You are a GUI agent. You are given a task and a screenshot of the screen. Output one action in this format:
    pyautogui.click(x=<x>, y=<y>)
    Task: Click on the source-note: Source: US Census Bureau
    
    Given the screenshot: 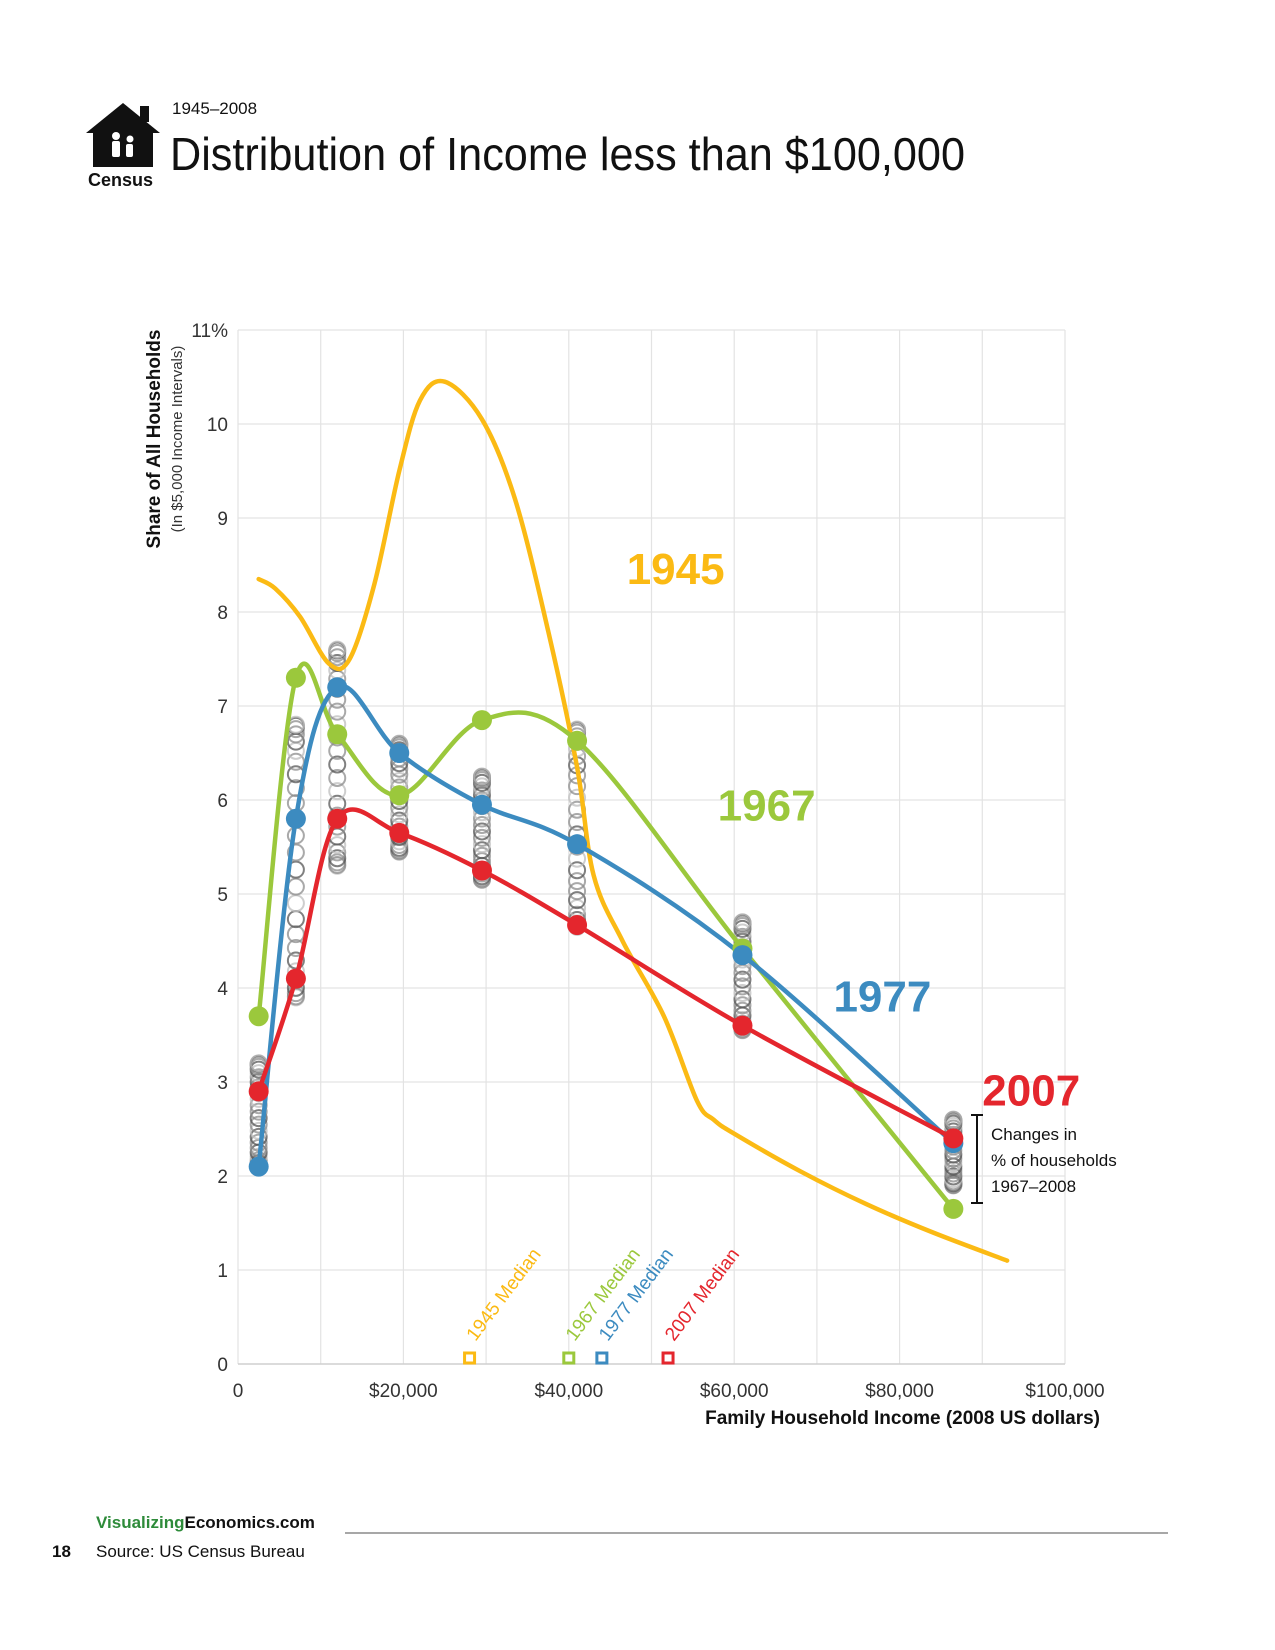 What is the action you would take?
    pyautogui.click(x=200, y=1551)
    